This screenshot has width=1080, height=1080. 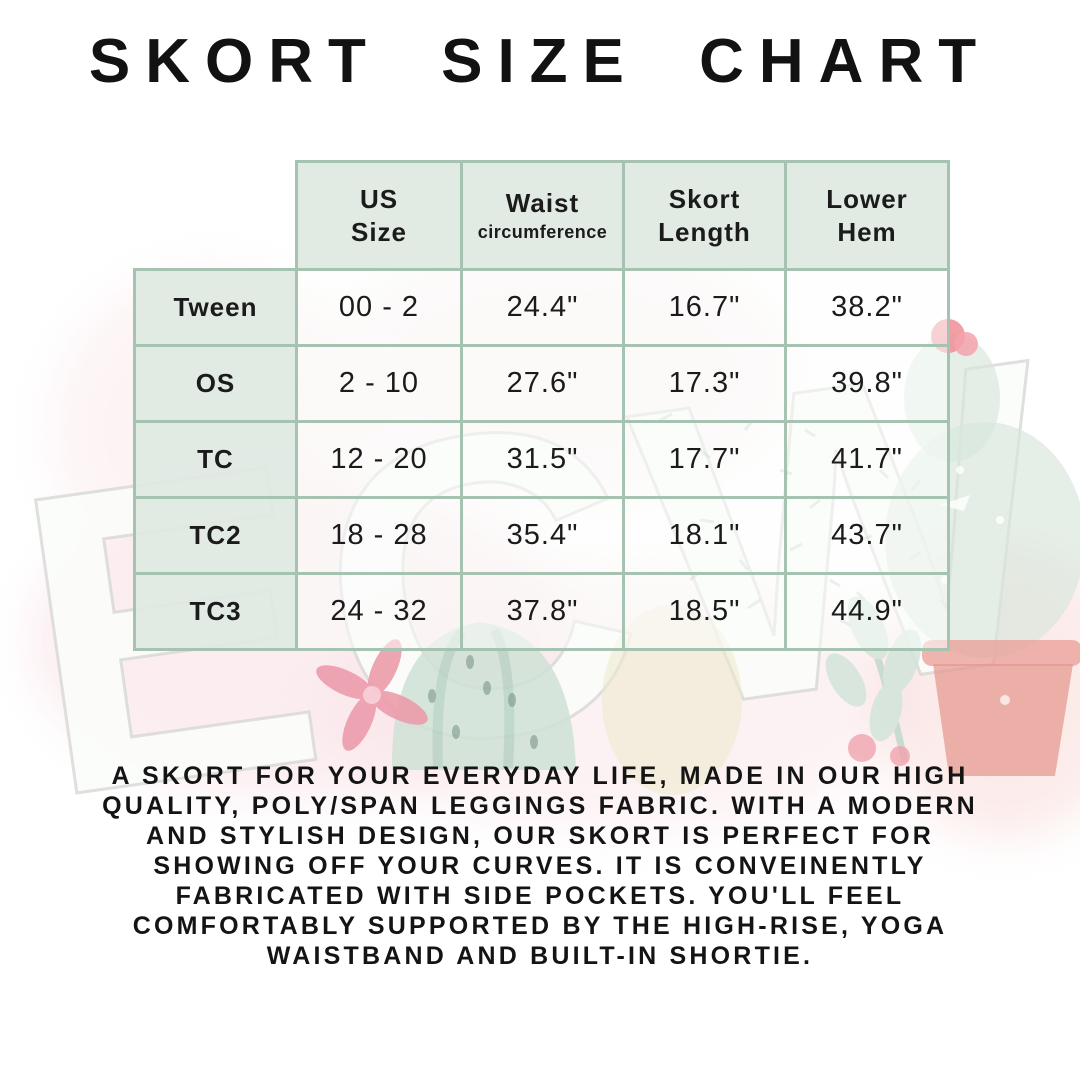 I want to click on cell-lower-hem: 43.7", so click(x=867, y=535).